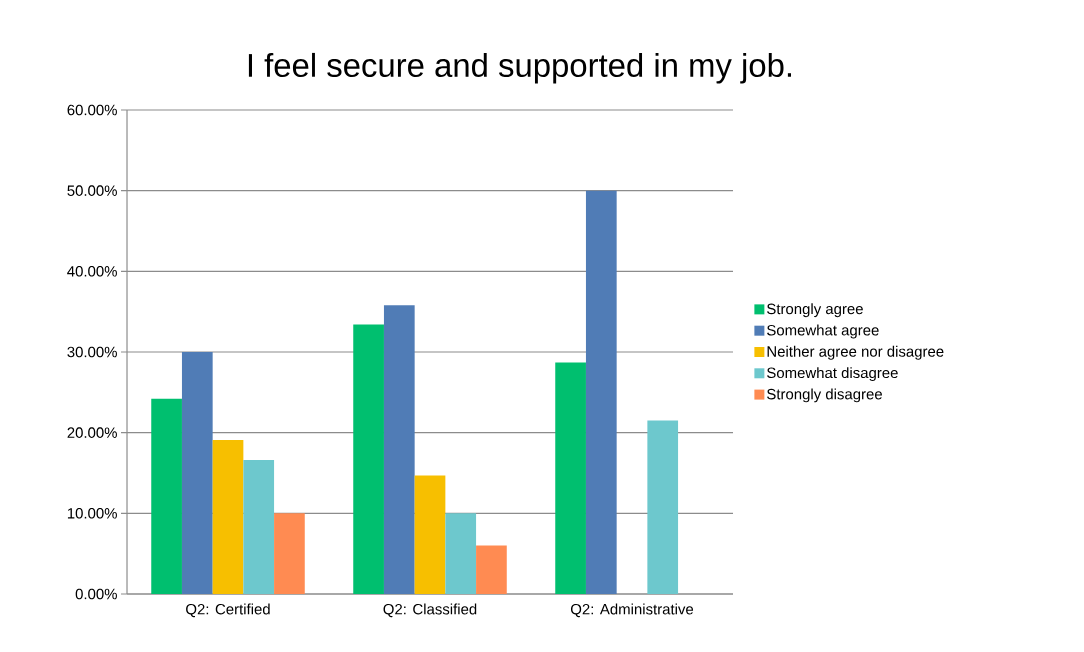 The height and width of the screenshot is (652, 1084). Describe the element at coordinates (815, 310) in the screenshot. I see `legend-label: Strongly agree` at that location.